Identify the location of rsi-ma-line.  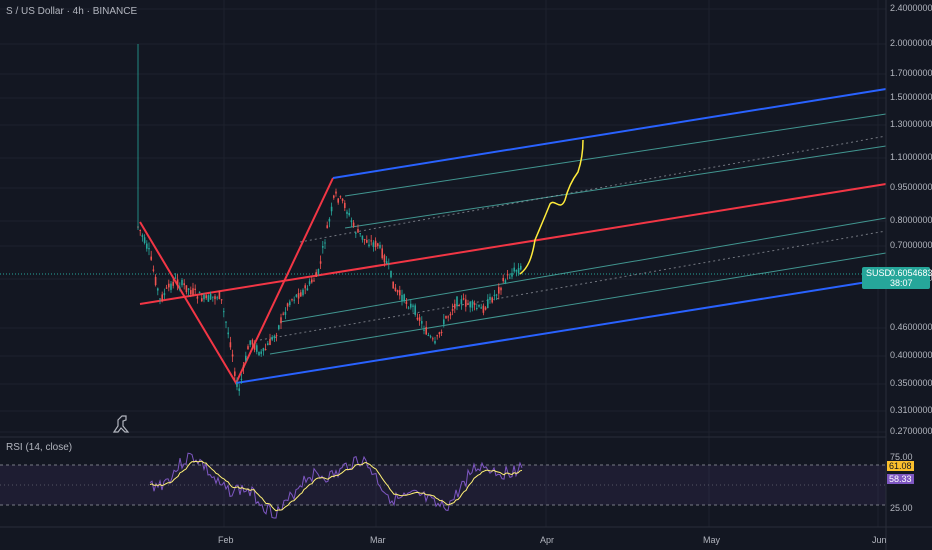
(336, 486).